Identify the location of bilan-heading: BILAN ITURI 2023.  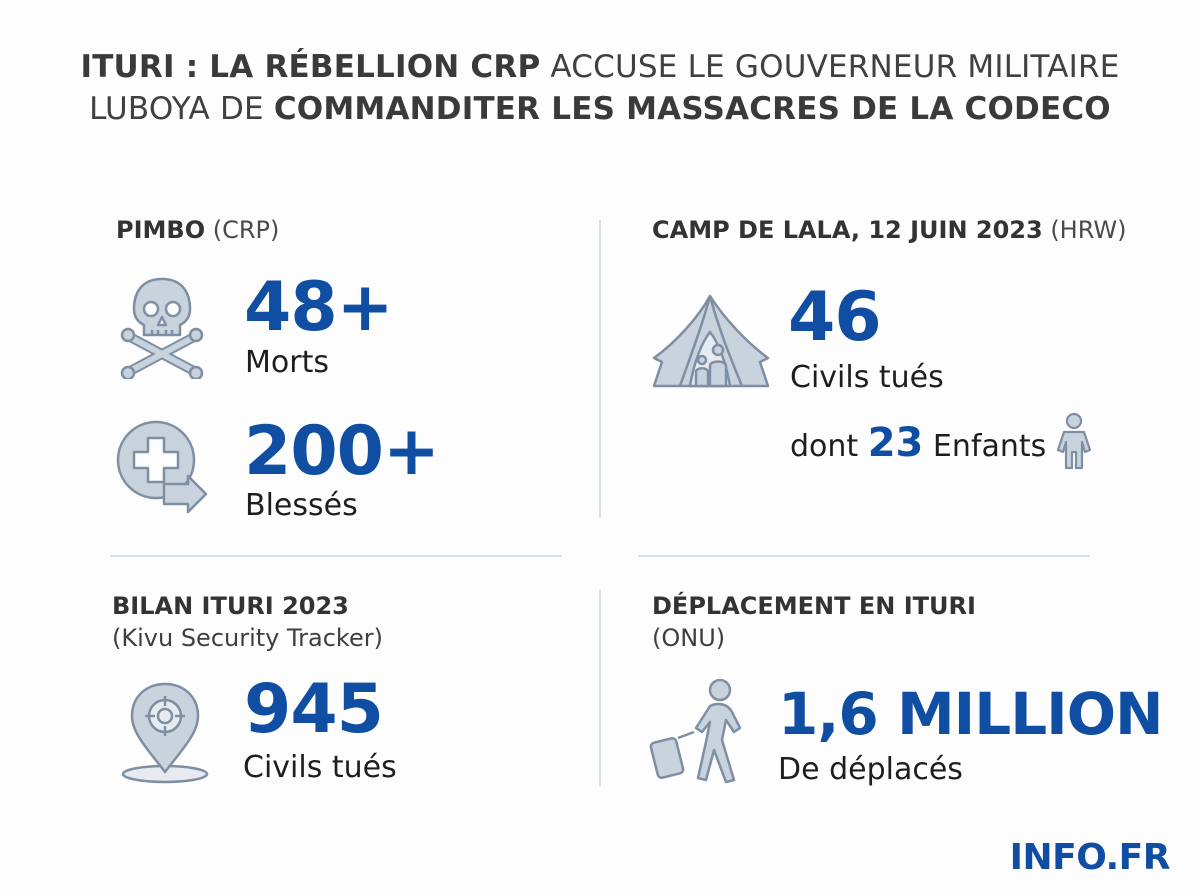
(230, 606).